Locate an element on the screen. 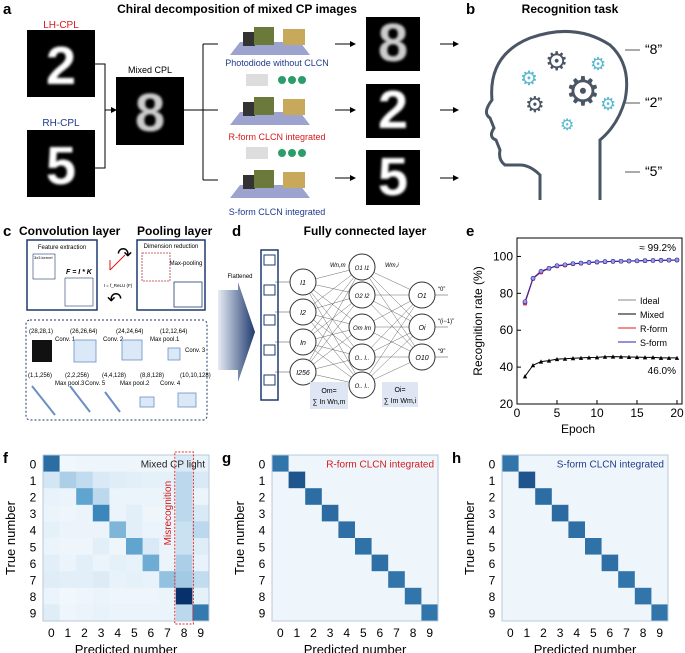  neuron-label: I2 is located at coordinates (303, 313).